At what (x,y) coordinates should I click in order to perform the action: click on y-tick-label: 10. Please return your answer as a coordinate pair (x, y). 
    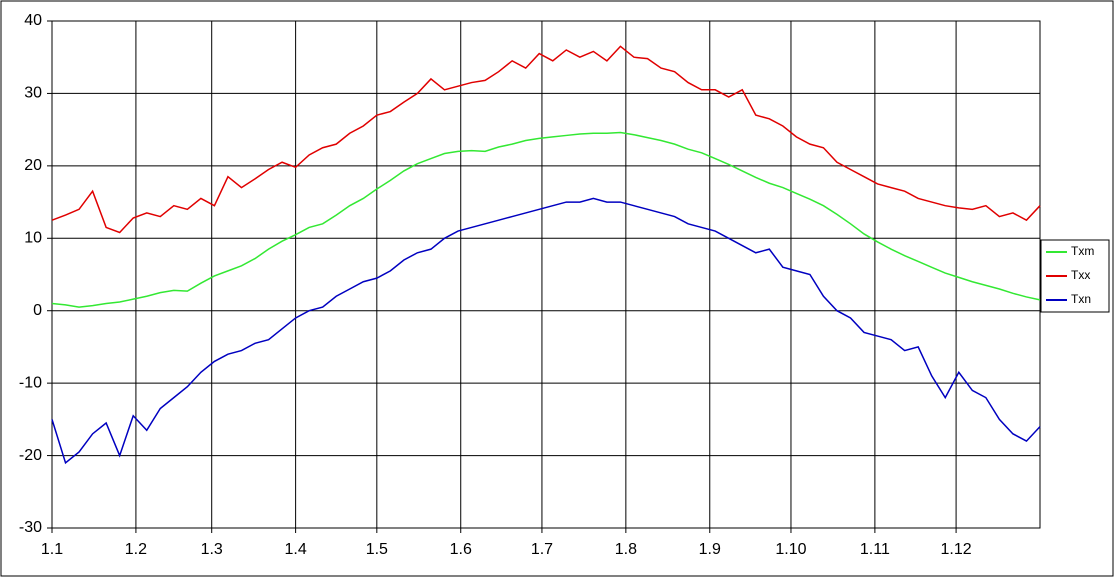
    Looking at the image, I should click on (33, 238).